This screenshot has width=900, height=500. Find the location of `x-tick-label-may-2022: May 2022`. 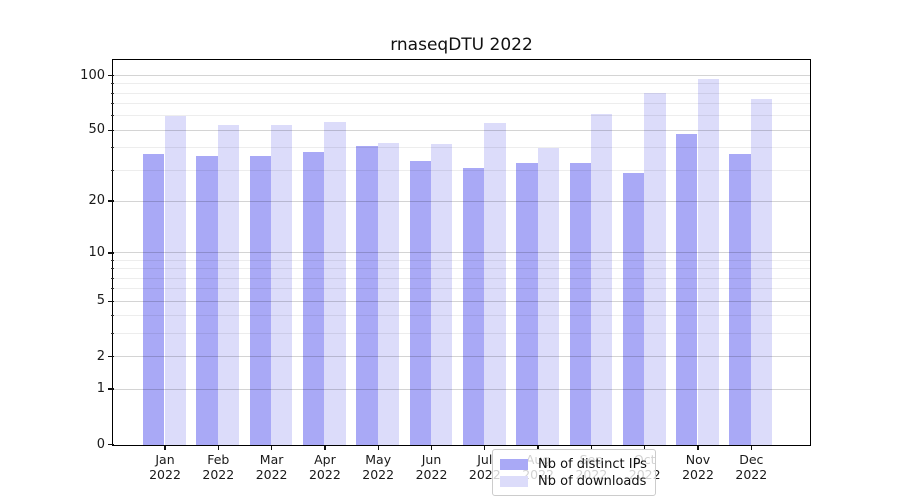

x-tick-label-may-2022: May 2022 is located at coordinates (378, 467).